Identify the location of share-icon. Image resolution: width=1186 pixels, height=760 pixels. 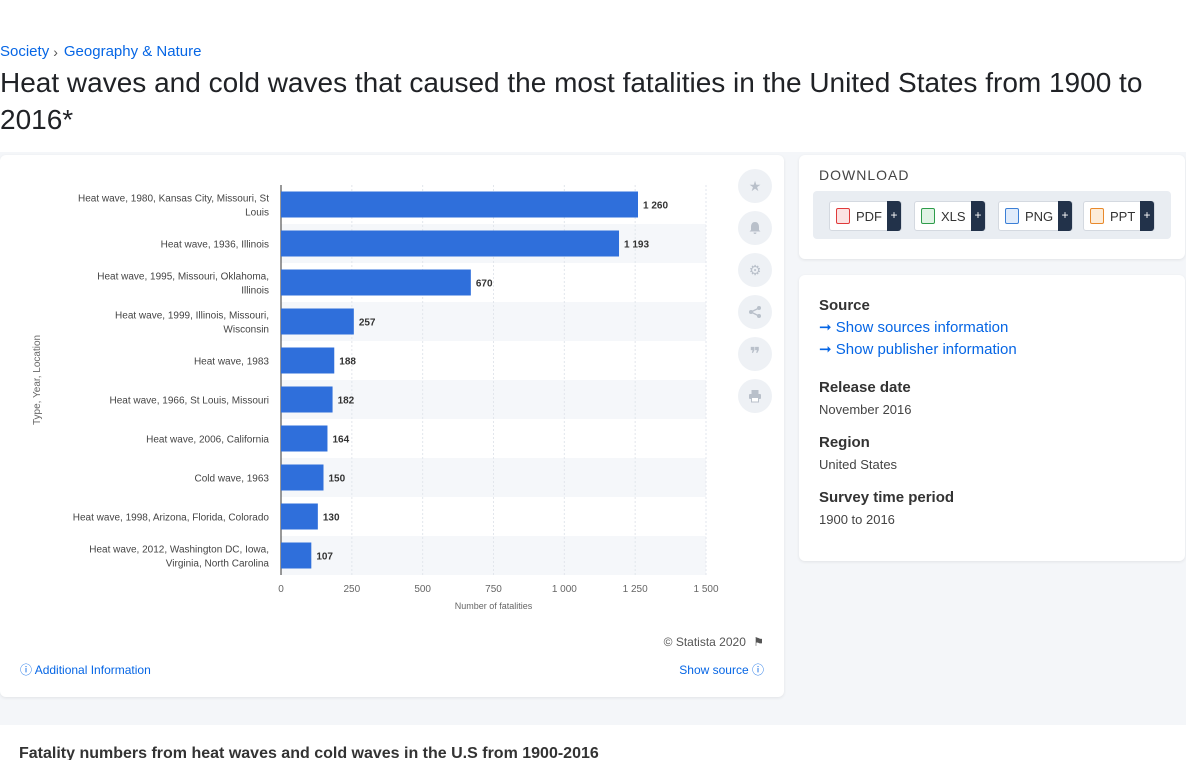
(755, 312).